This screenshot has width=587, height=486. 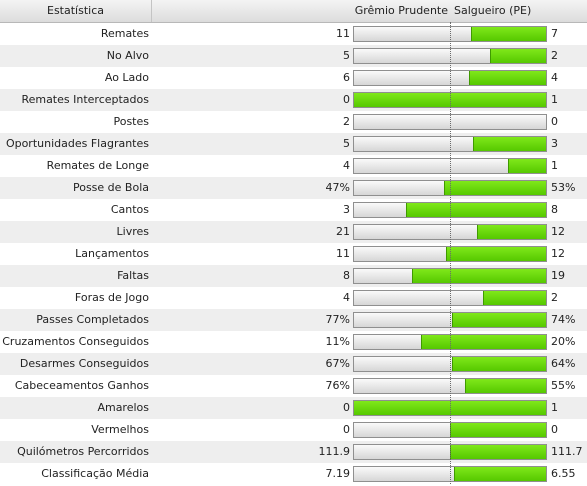 I want to click on away-team-header: Salgueiro (PE), so click(x=493, y=10).